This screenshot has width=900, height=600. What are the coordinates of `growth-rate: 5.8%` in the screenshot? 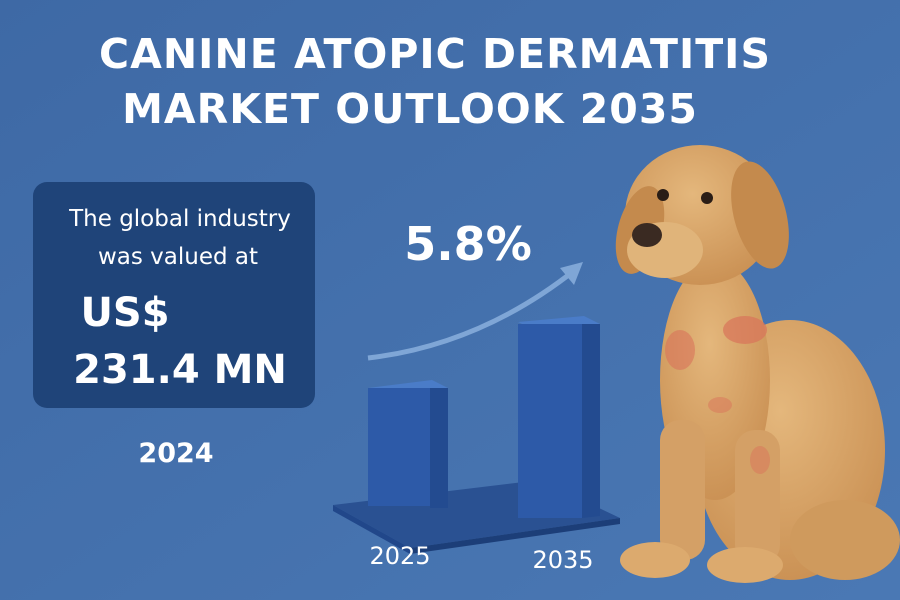 It's located at (468, 244).